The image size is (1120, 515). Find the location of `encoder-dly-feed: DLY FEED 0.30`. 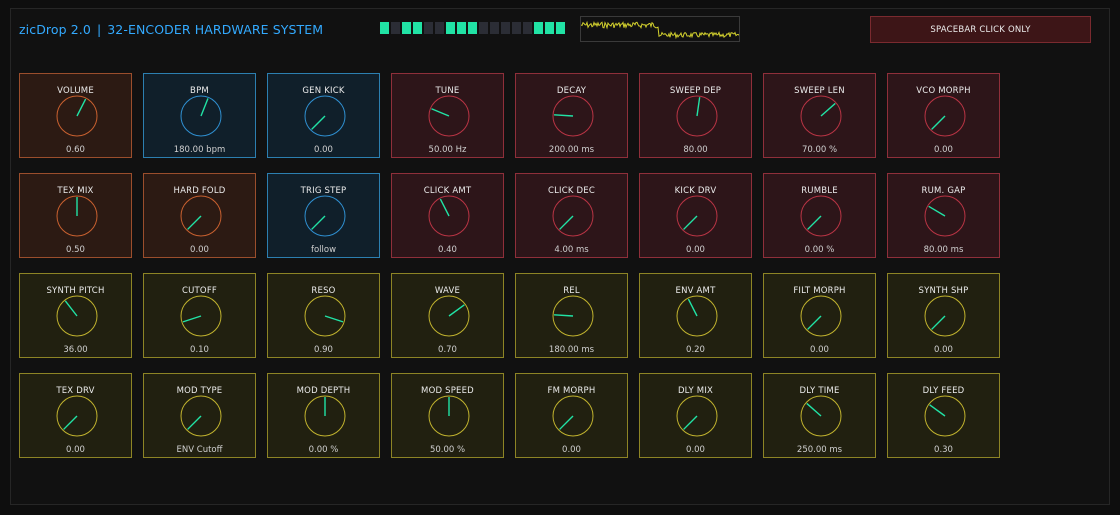

encoder-dly-feed: DLY FEED 0.30 is located at coordinates (943, 415).